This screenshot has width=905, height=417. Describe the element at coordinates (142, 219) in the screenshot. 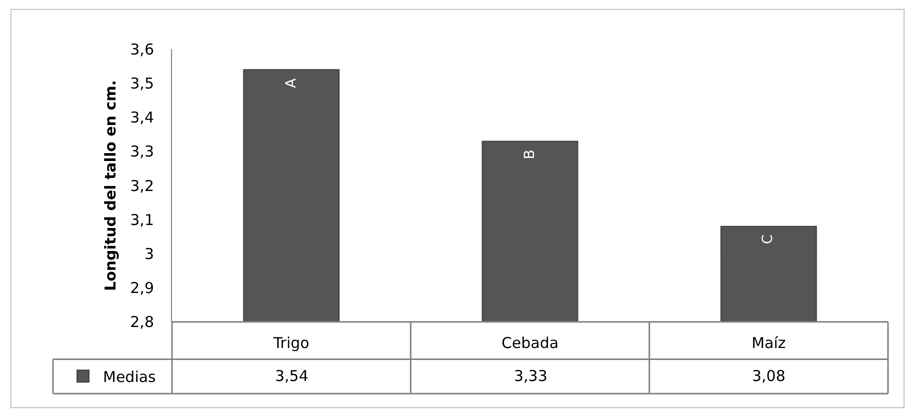

I see `y-tick-label: 3,1` at that location.